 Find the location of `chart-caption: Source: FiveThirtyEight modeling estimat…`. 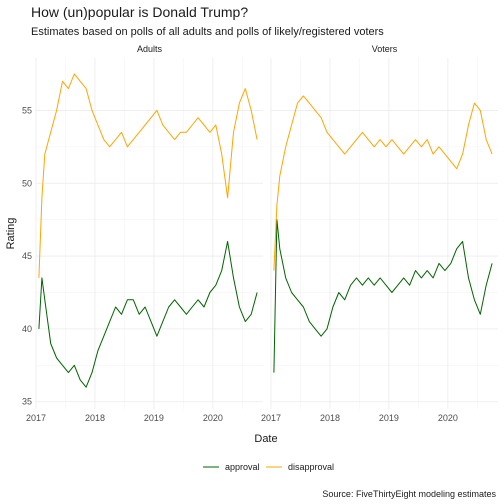

chart-caption: Source: FiveThirtyEight modeling estimat… is located at coordinates (409, 494).